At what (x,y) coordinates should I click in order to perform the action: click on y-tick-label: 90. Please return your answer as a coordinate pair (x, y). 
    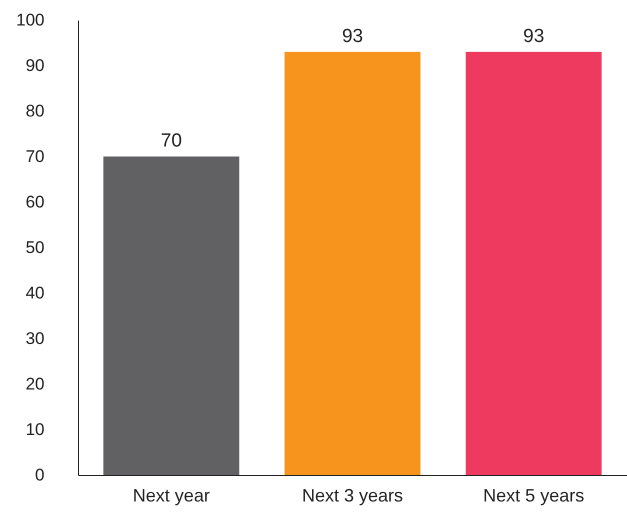
    Looking at the image, I should click on (35, 65).